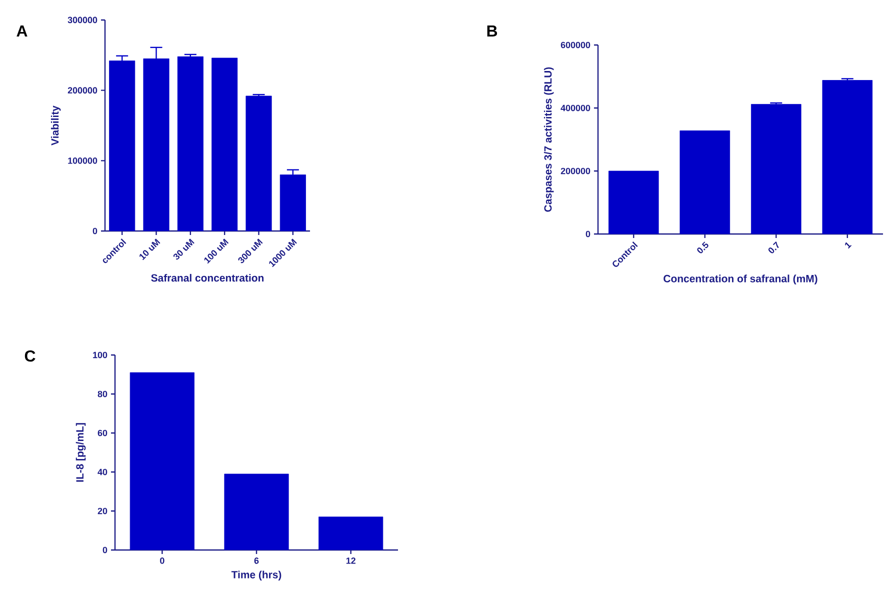 The image size is (895, 606). Describe the element at coordinates (83, 20) in the screenshot. I see `y-tick-label: 300000` at that location.